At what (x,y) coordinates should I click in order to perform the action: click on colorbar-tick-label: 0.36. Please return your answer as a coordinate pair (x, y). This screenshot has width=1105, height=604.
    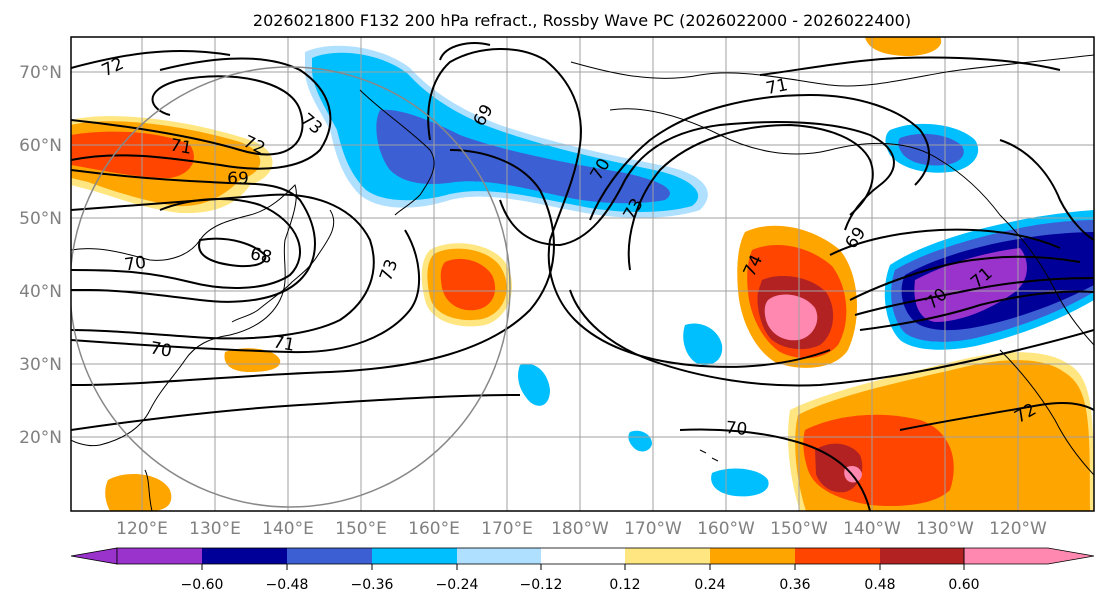
    Looking at the image, I should click on (794, 585).